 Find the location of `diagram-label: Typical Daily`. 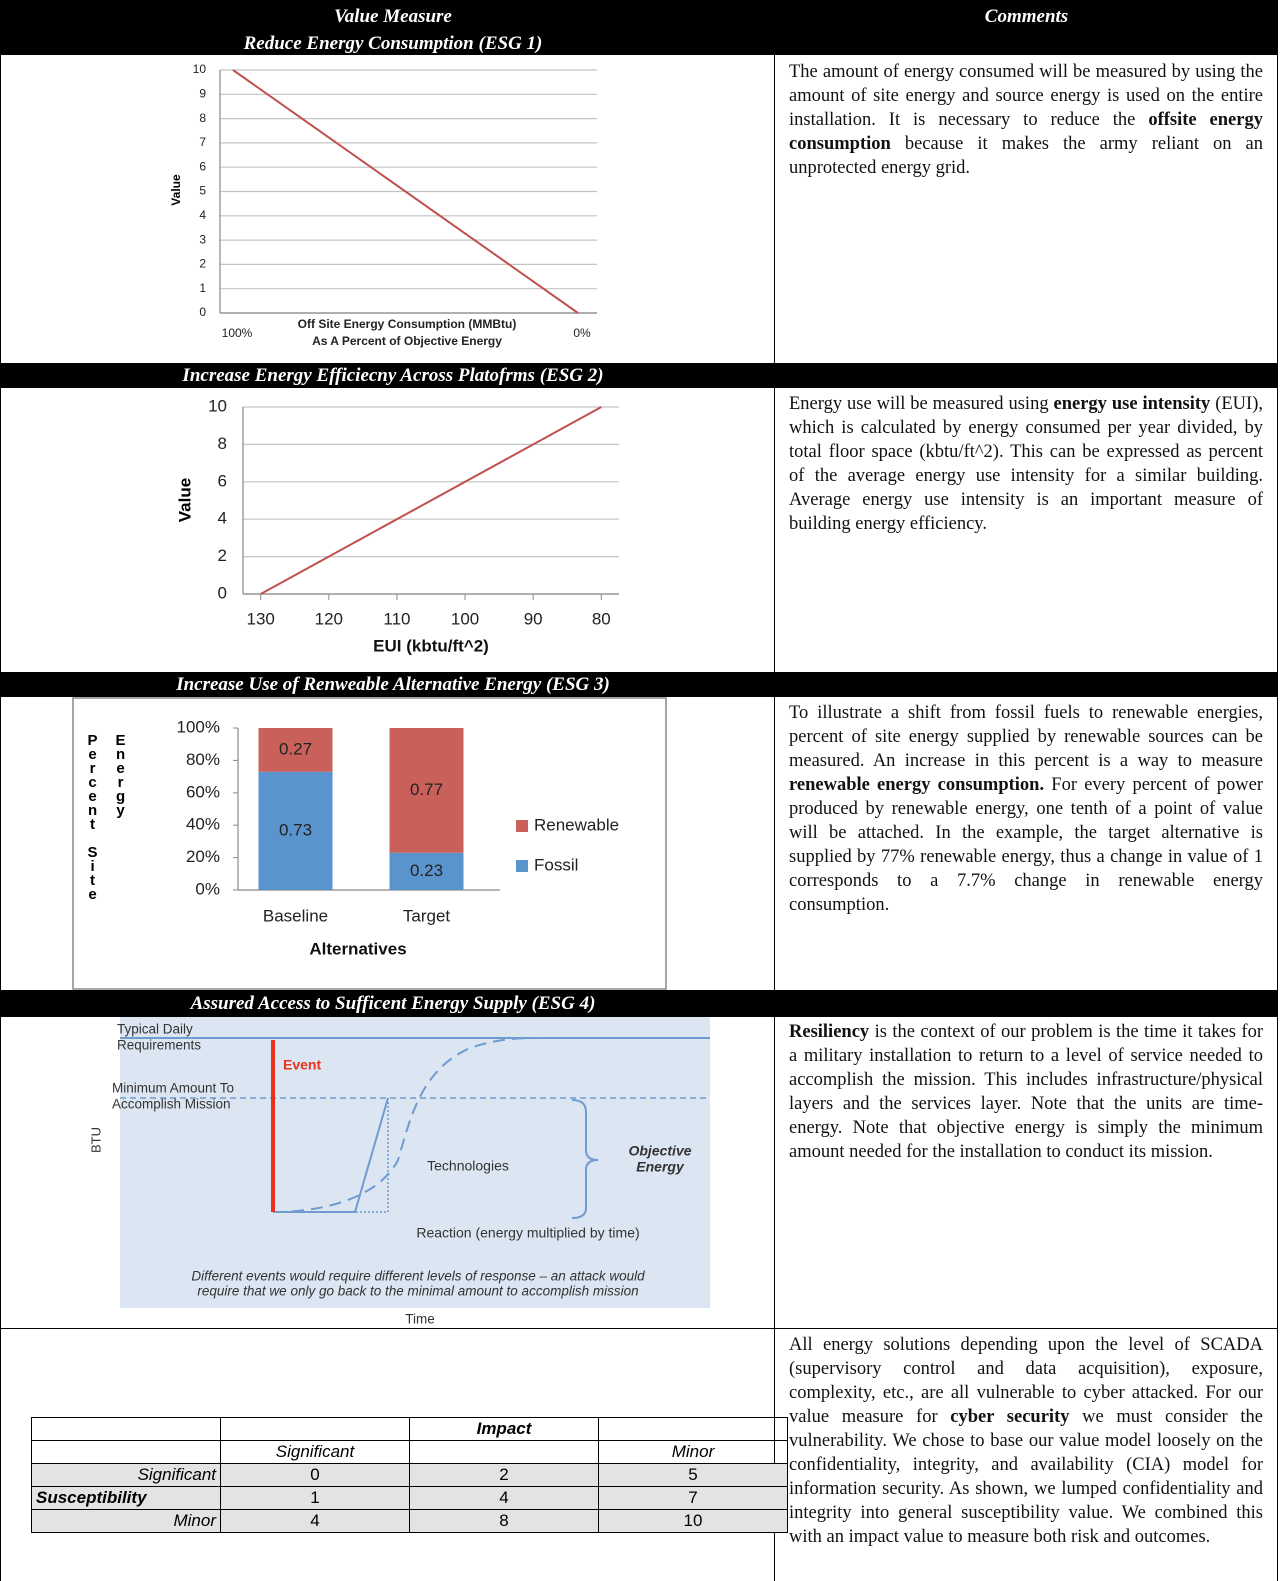

diagram-label: Typical Daily is located at coordinates (155, 1029).